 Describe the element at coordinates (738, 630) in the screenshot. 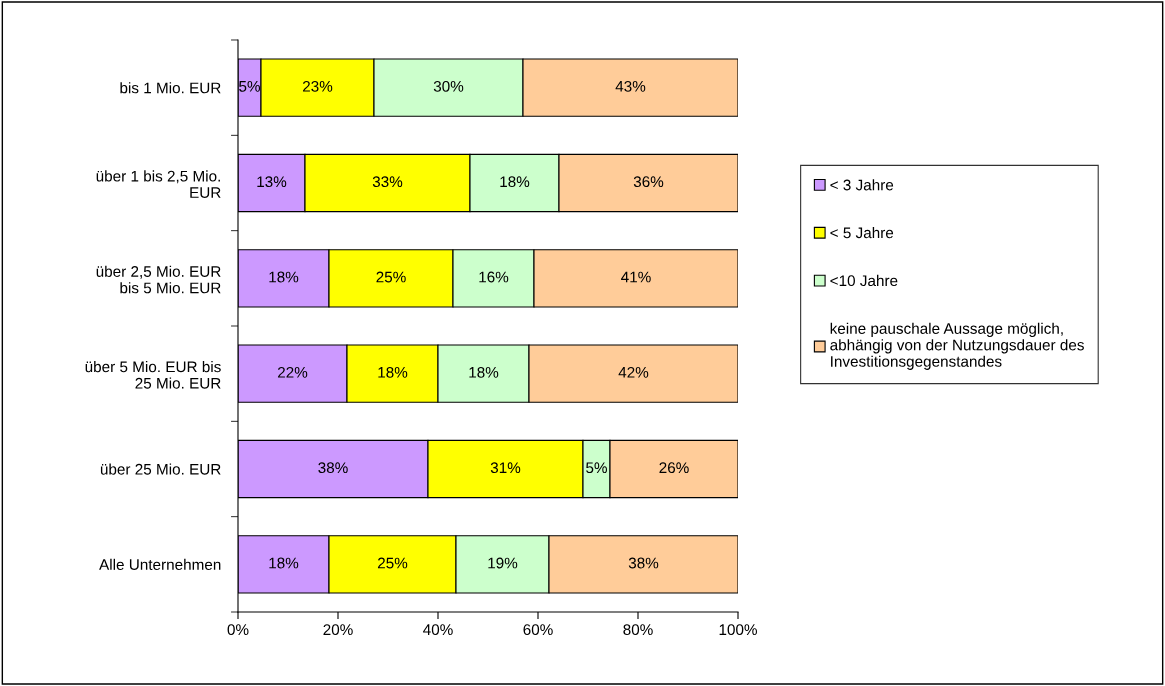

I see `x-tick-label: 100%` at that location.